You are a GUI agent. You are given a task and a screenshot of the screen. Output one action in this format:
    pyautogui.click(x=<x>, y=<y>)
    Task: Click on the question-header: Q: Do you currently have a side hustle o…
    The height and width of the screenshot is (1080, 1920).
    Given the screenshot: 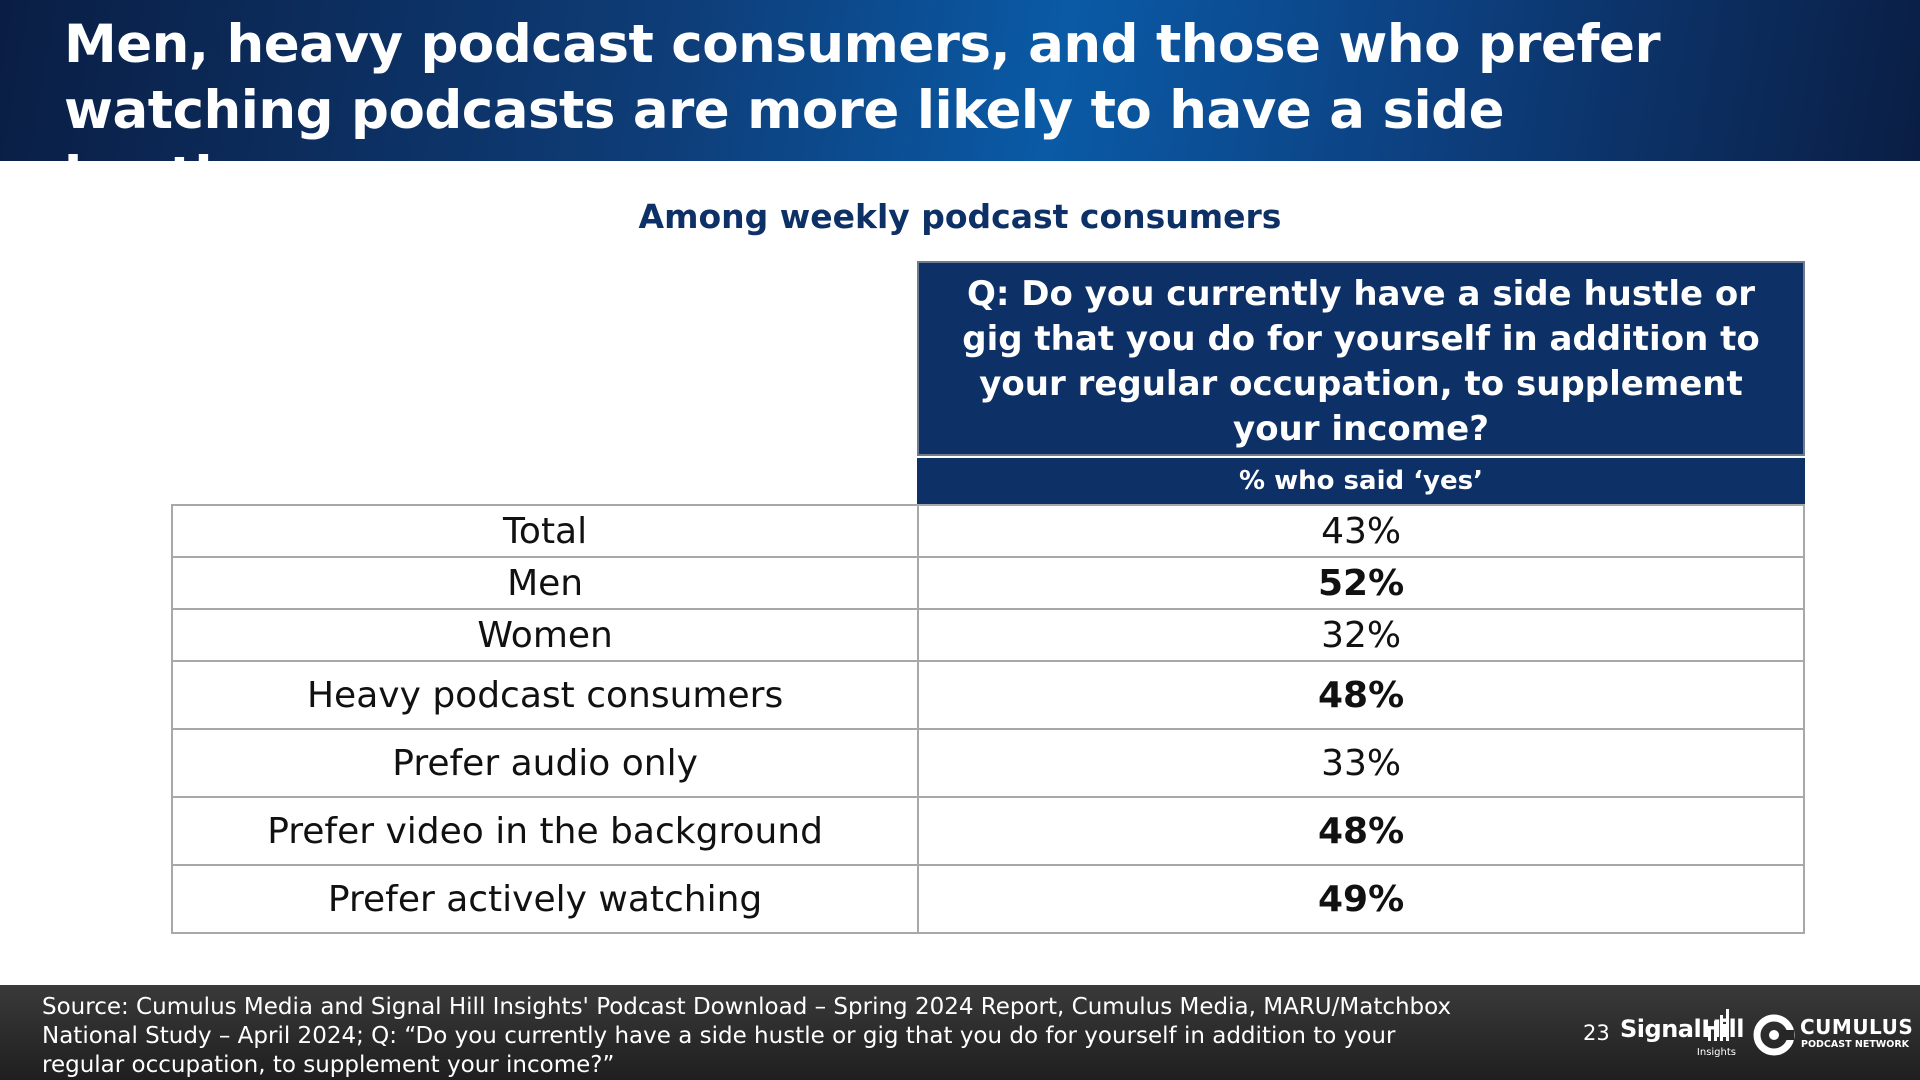 What is the action you would take?
    pyautogui.click(x=1361, y=358)
    